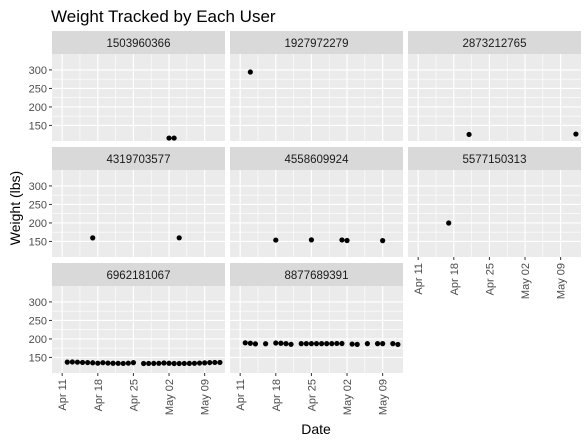 The height and width of the screenshot is (443, 588). I want to click on facet-panel: 1503960366 150 200 250 300, so click(127, 86).